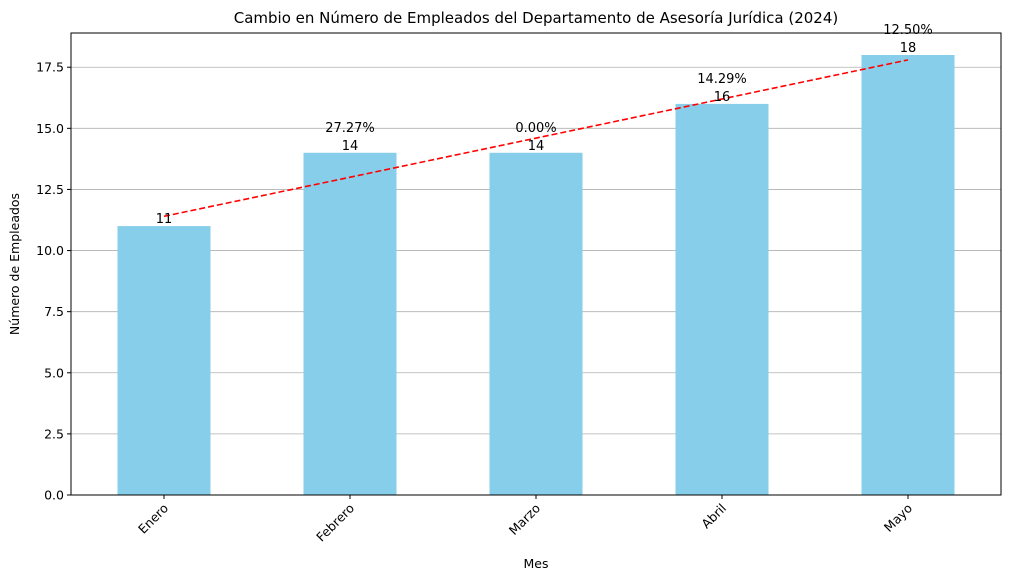 This screenshot has height=581, width=1010. Describe the element at coordinates (50, 128) in the screenshot. I see `y-tick-label: 15.0` at that location.